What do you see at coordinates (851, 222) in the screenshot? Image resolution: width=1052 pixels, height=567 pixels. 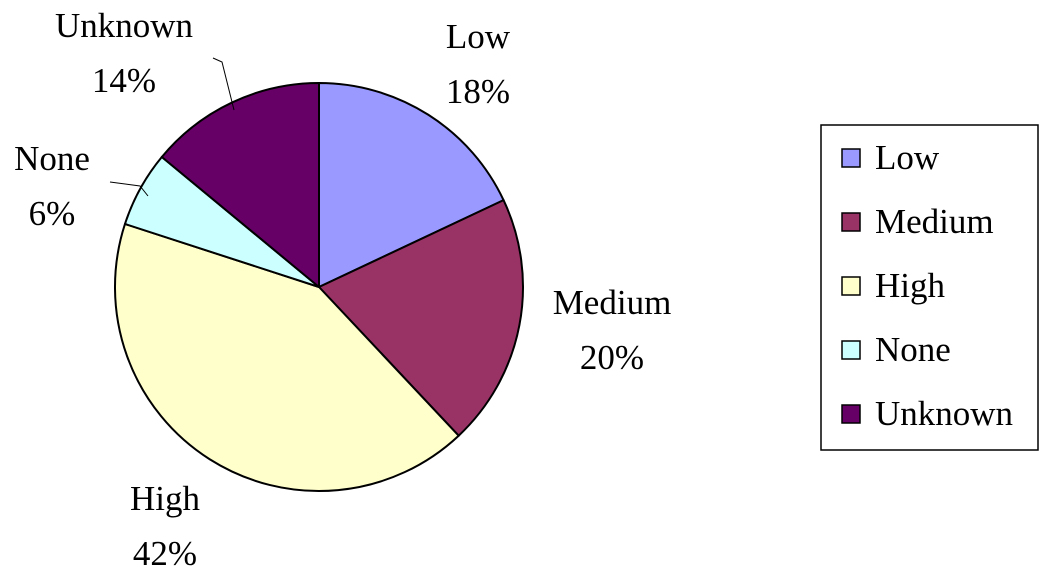 I see `legend-swatch-medium` at bounding box center [851, 222].